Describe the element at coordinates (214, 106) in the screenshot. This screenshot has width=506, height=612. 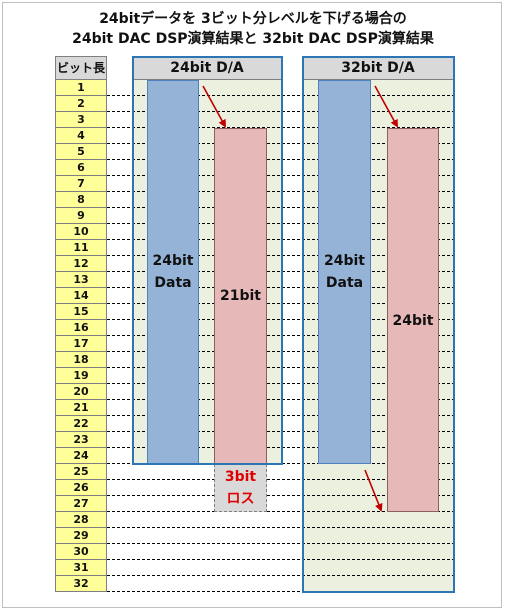
I see `panel-24-shift-arrow` at that location.